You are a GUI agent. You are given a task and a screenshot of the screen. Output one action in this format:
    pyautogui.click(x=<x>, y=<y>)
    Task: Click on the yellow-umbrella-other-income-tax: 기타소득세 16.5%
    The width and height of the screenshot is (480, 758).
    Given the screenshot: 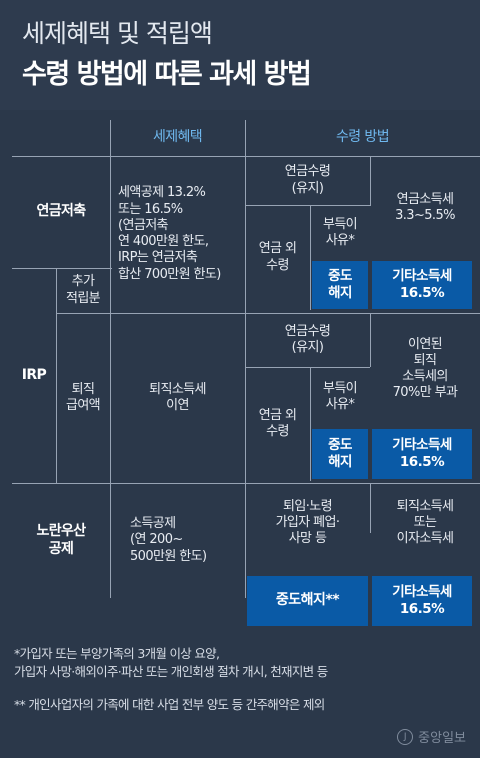 What is the action you would take?
    pyautogui.click(x=422, y=601)
    